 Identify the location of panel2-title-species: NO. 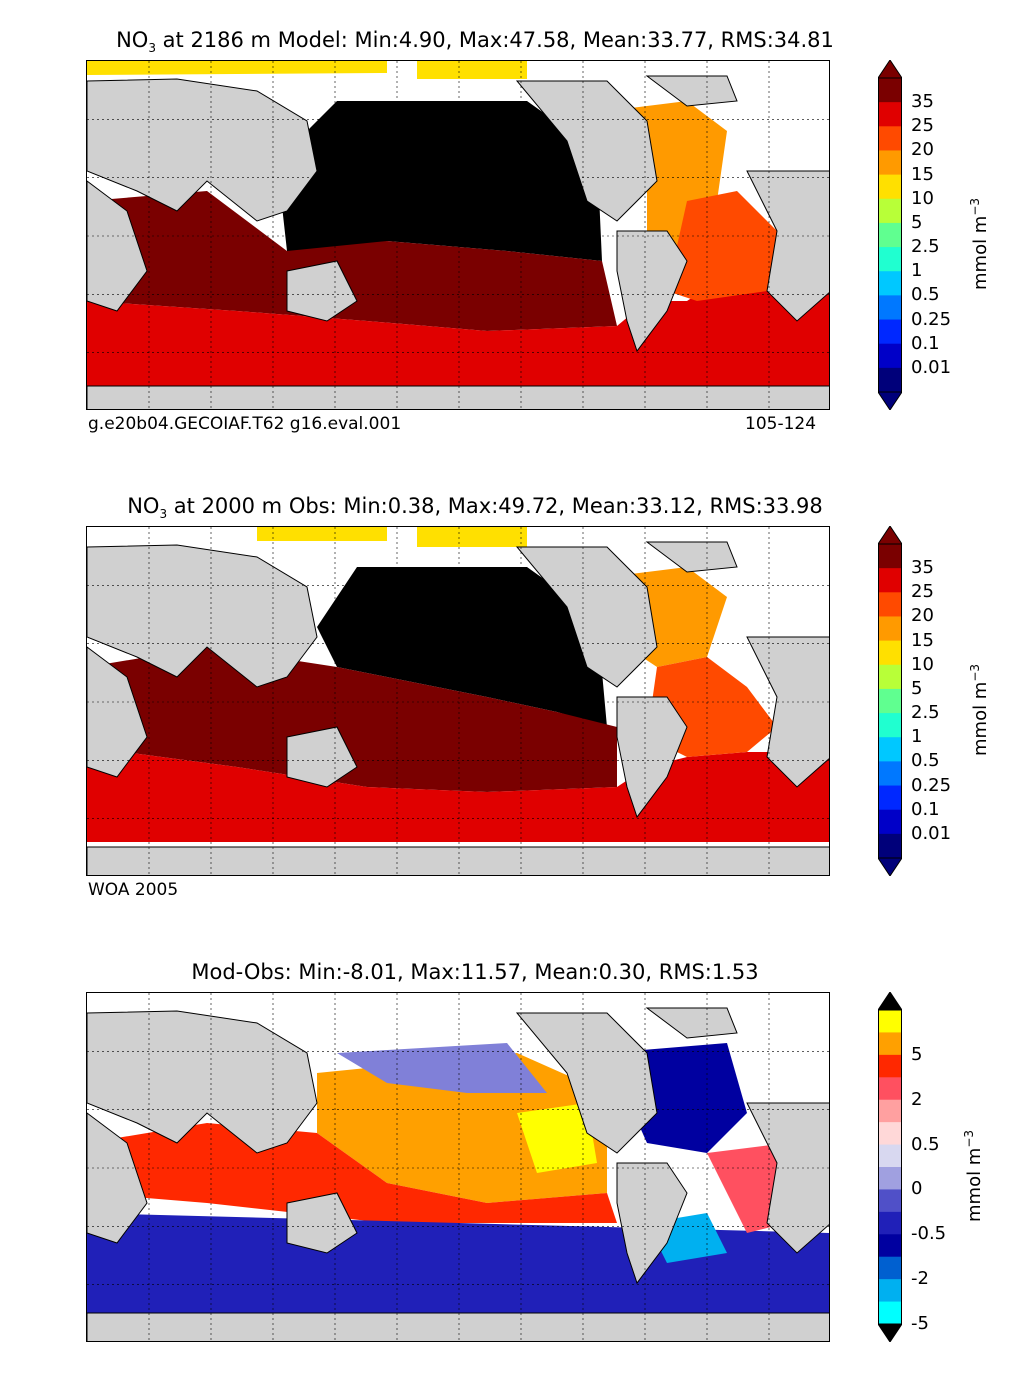
(143, 506).